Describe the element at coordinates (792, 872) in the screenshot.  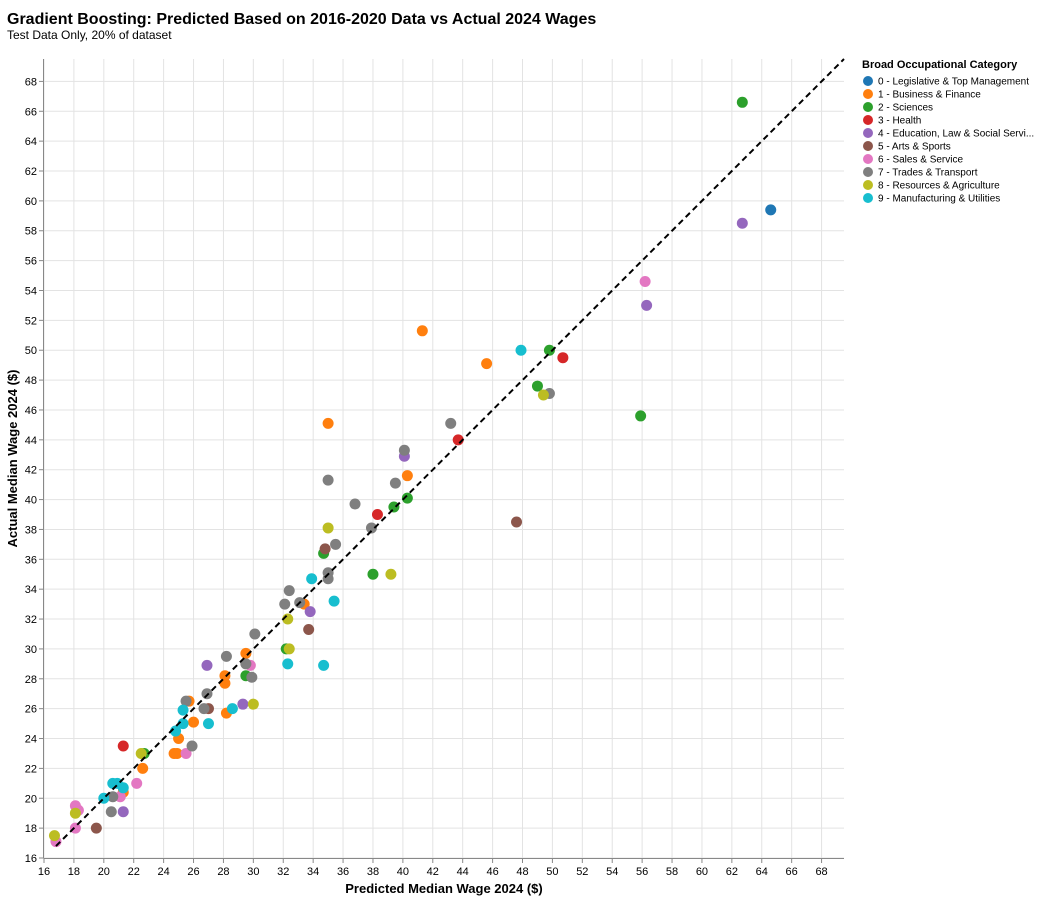
I see `x-tick-label: 66` at that location.